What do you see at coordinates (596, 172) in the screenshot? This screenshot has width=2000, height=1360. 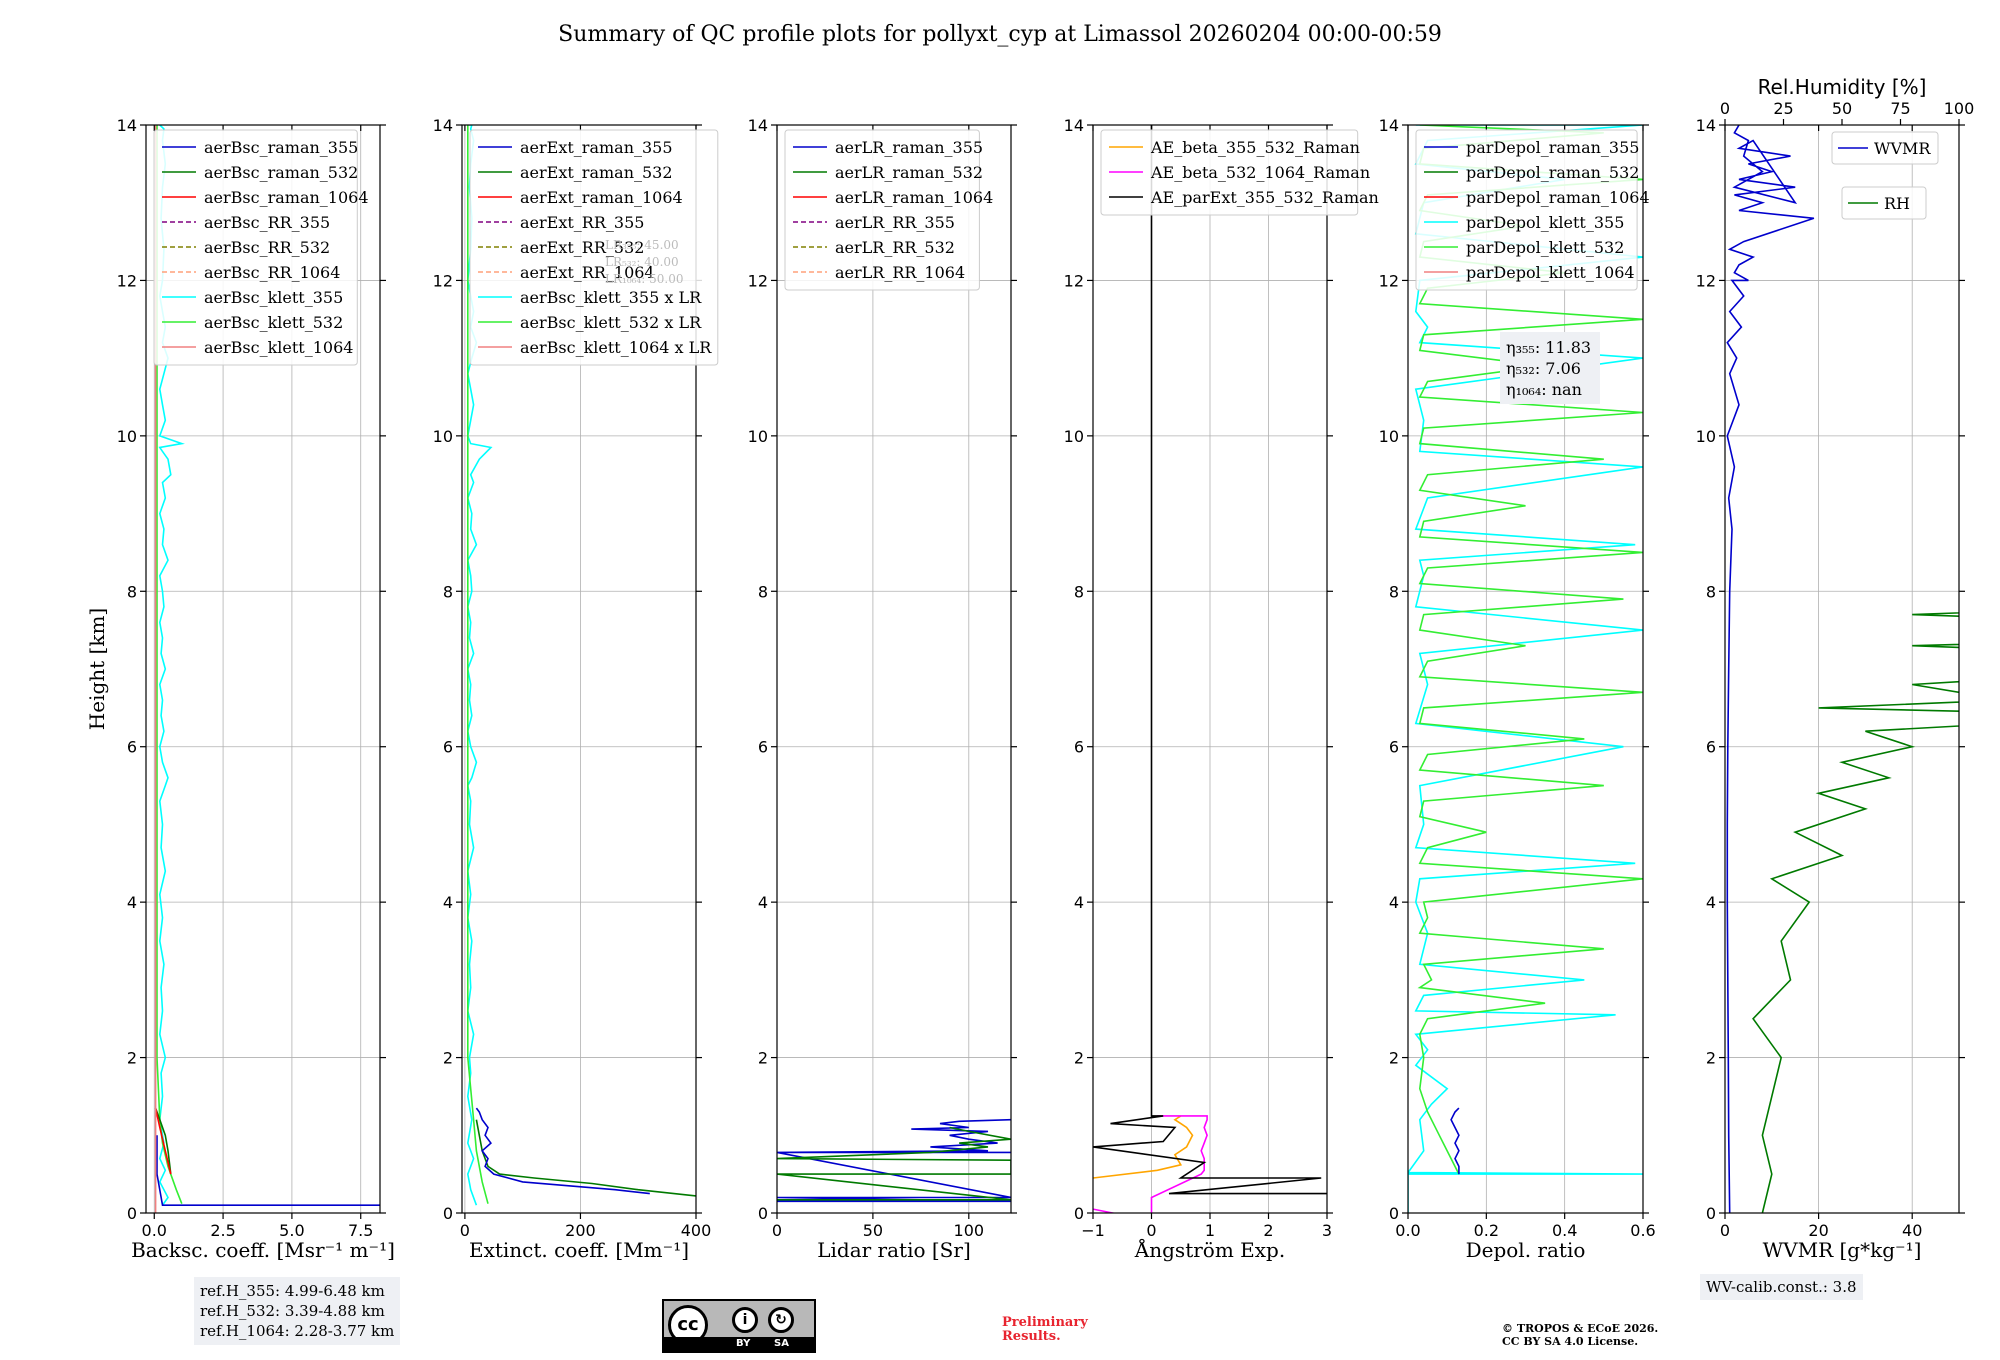 I see `legend-label: aerExt_raman_532` at bounding box center [596, 172].